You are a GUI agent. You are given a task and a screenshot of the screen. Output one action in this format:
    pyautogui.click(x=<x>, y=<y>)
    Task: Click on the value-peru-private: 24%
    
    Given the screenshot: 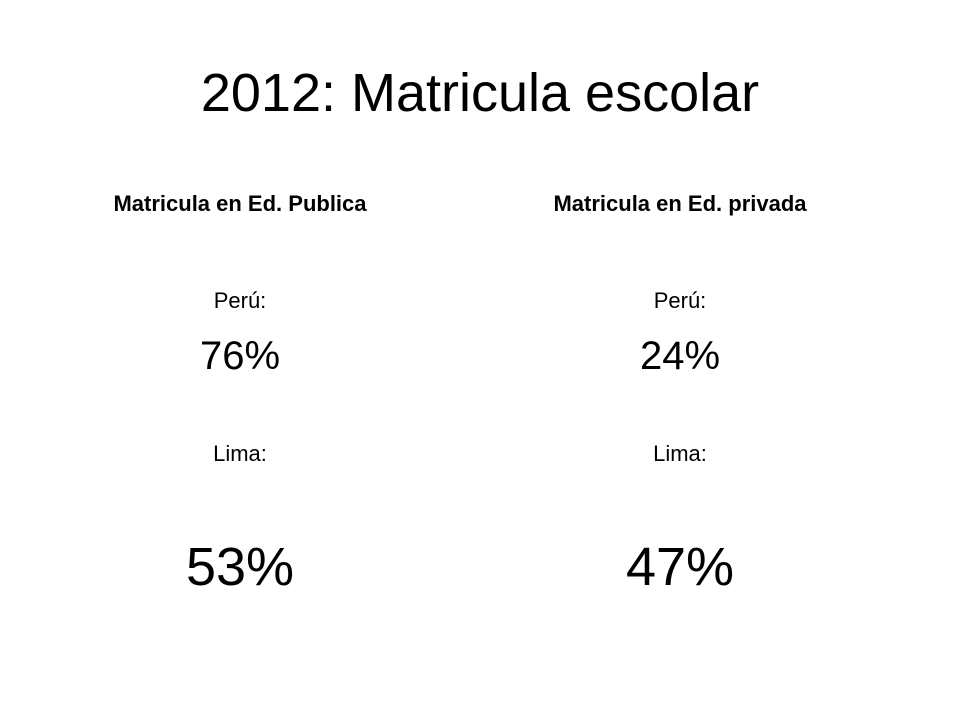 What is the action you would take?
    pyautogui.click(x=680, y=356)
    